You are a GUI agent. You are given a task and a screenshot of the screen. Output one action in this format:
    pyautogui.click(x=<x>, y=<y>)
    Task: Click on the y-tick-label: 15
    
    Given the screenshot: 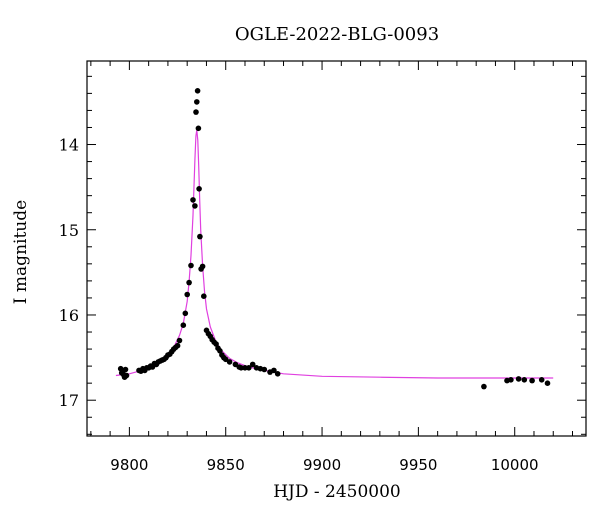 What is the action you would take?
    pyautogui.click(x=69, y=230)
    